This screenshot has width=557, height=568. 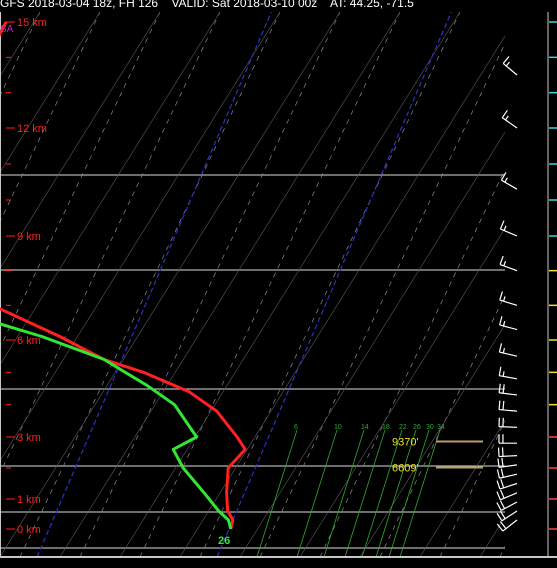 I want to click on surface-dewpoint-label: 26, so click(x=224, y=541).